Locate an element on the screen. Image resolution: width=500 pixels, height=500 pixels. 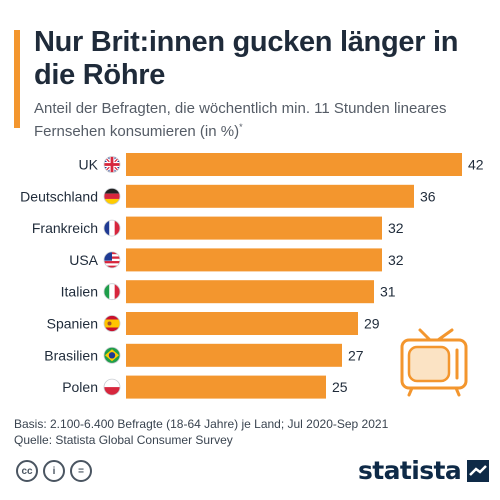
category-label: Deutschland is located at coordinates (59, 196).